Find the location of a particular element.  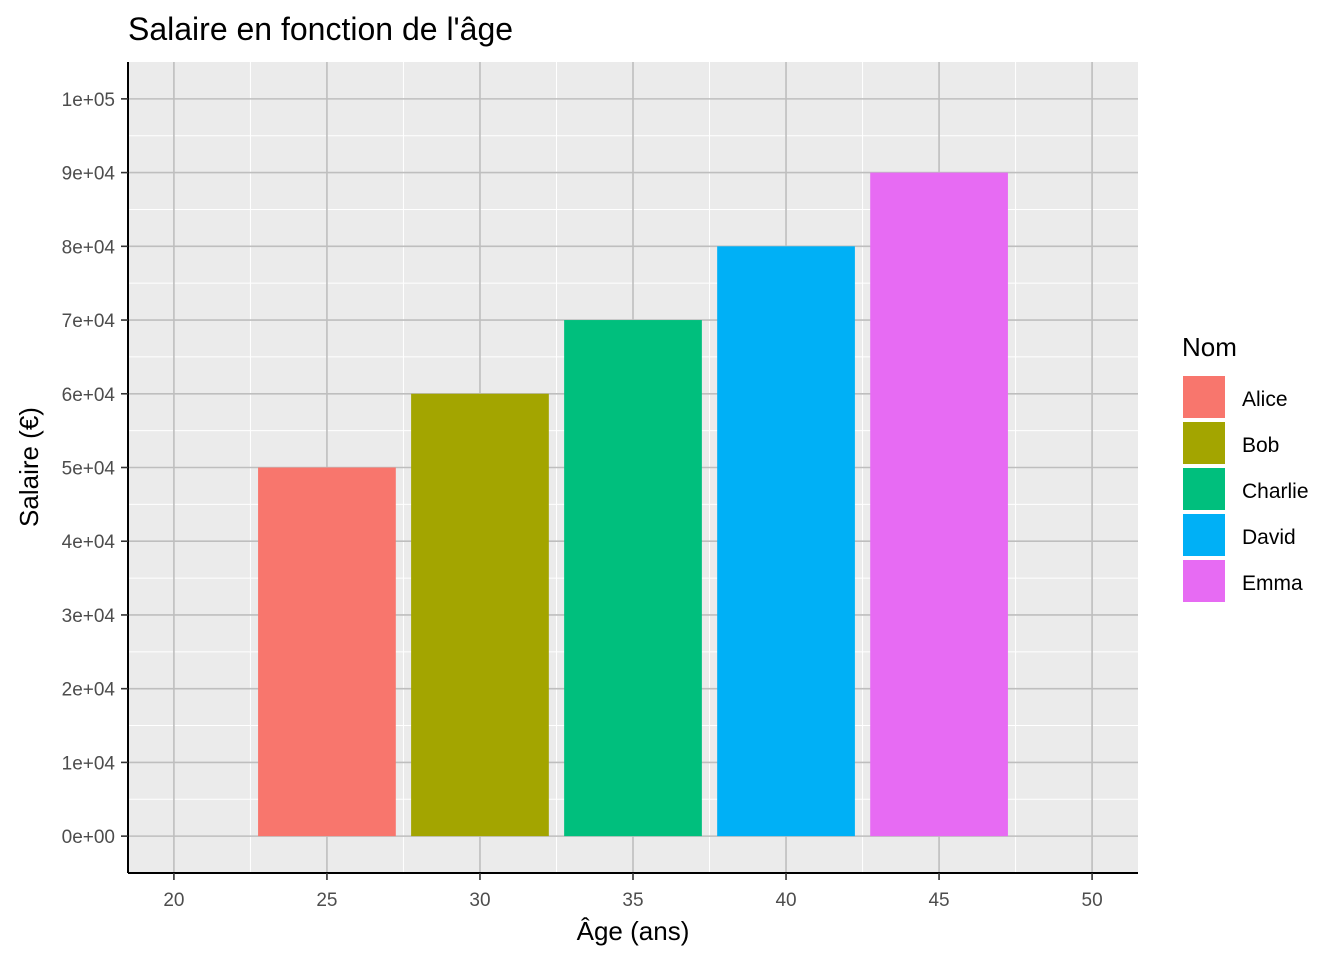

y-tick-label: 6e+04 is located at coordinates (89, 395).